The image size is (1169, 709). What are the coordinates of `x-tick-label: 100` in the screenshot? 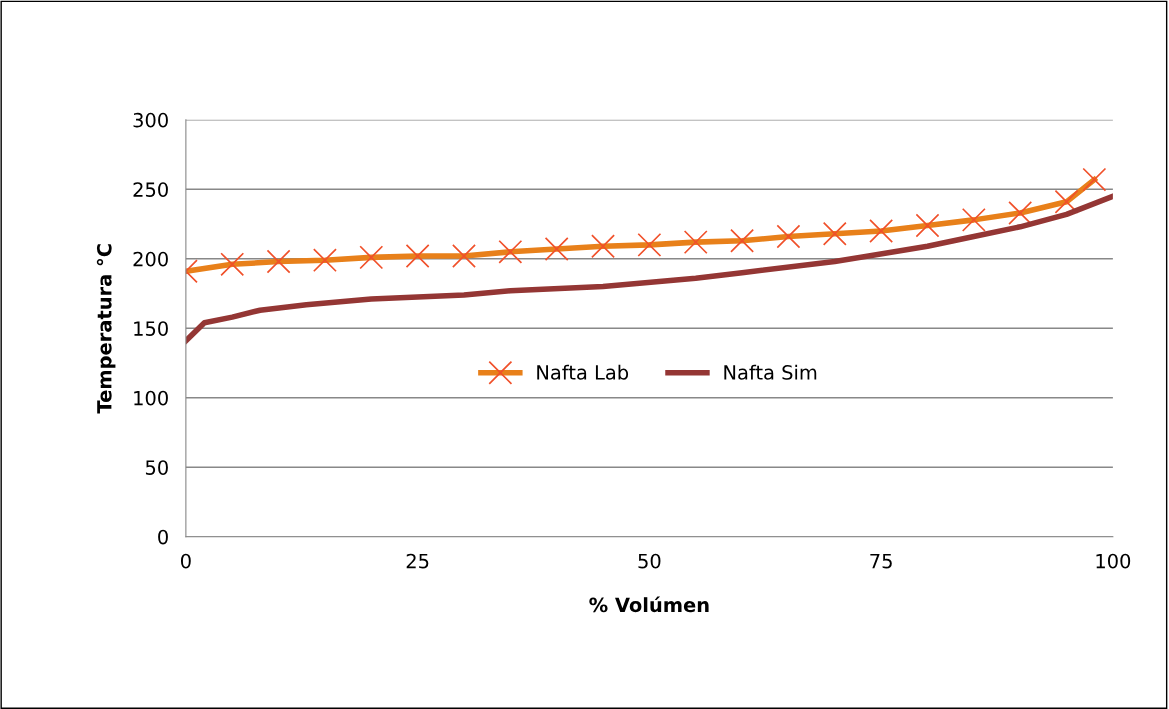 It's located at (1113, 561).